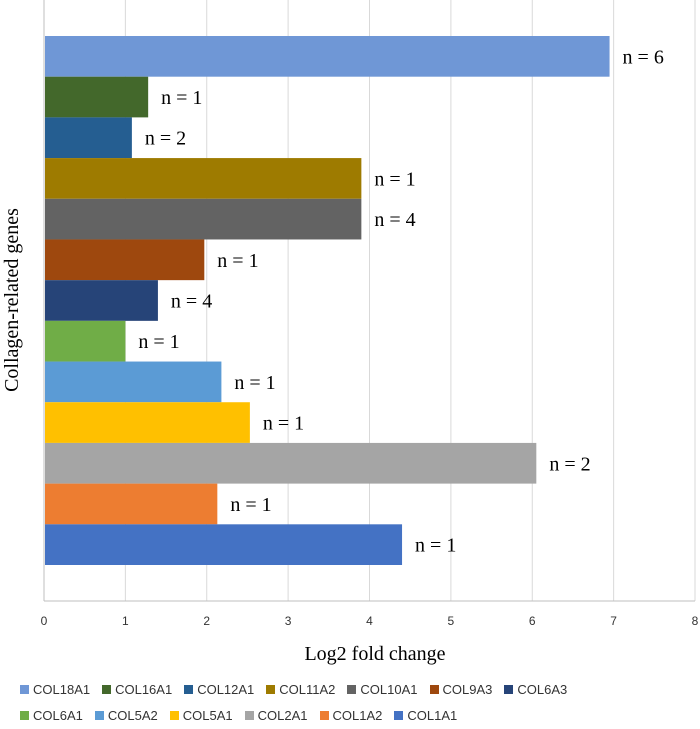 Image resolution: width=700 pixels, height=729 pixels. Describe the element at coordinates (283, 424) in the screenshot. I see `data-label-col5a1: n = 1` at that location.